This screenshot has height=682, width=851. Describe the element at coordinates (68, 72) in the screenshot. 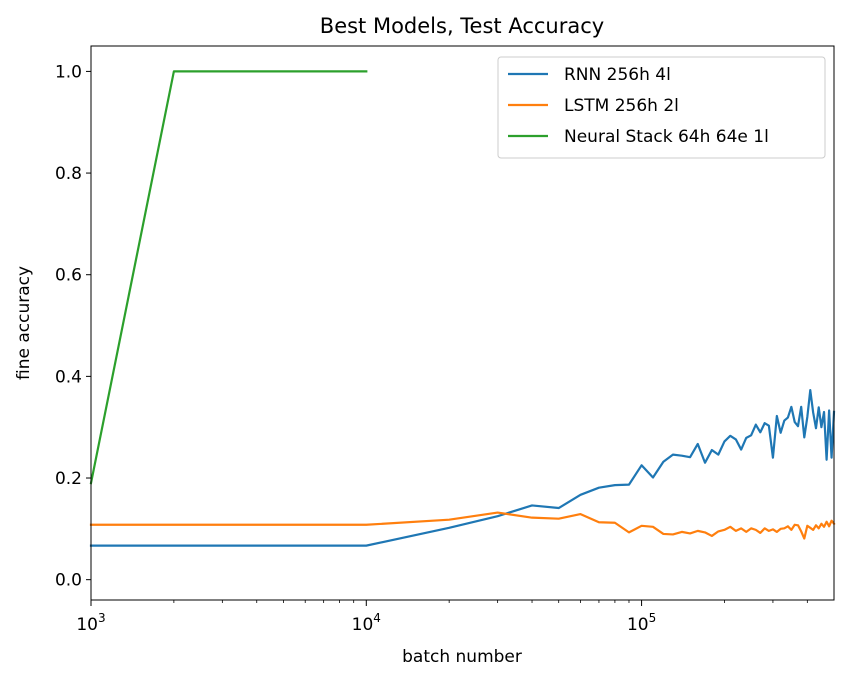

I see `y-tick-label: 1.0` at that location.